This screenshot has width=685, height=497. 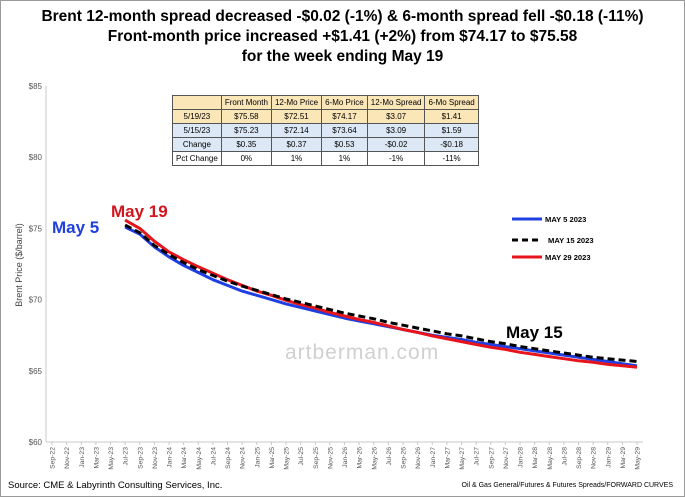 I want to click on table-header-cell: 12-Mo Price, so click(x=296, y=102).